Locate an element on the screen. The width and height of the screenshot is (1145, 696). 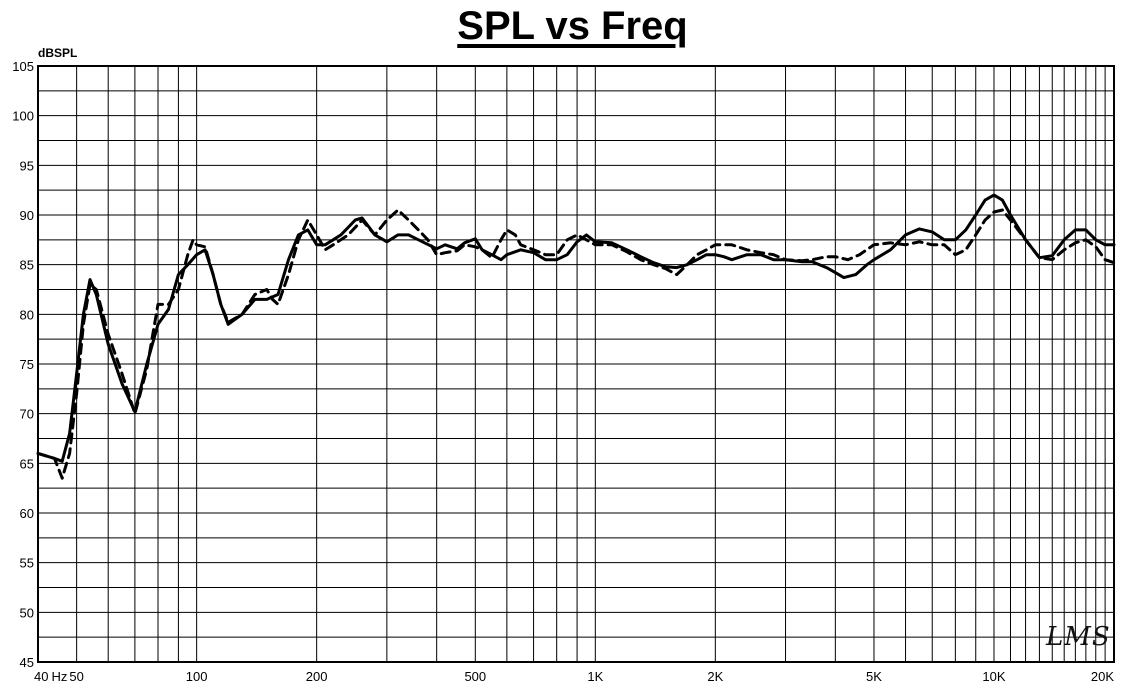
x-tick-label: 5K is located at coordinates (874, 676).